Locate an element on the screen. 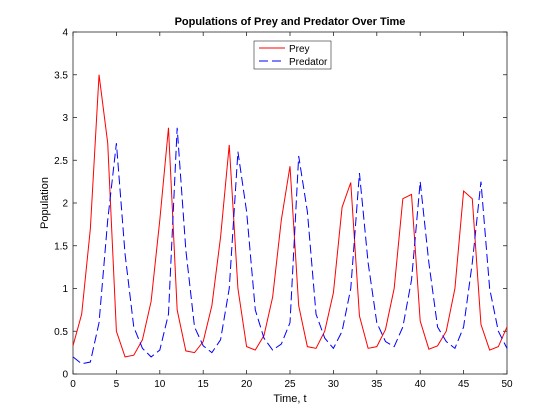 This screenshot has height=420, width=560. legend-box is located at coordinates (292, 55).